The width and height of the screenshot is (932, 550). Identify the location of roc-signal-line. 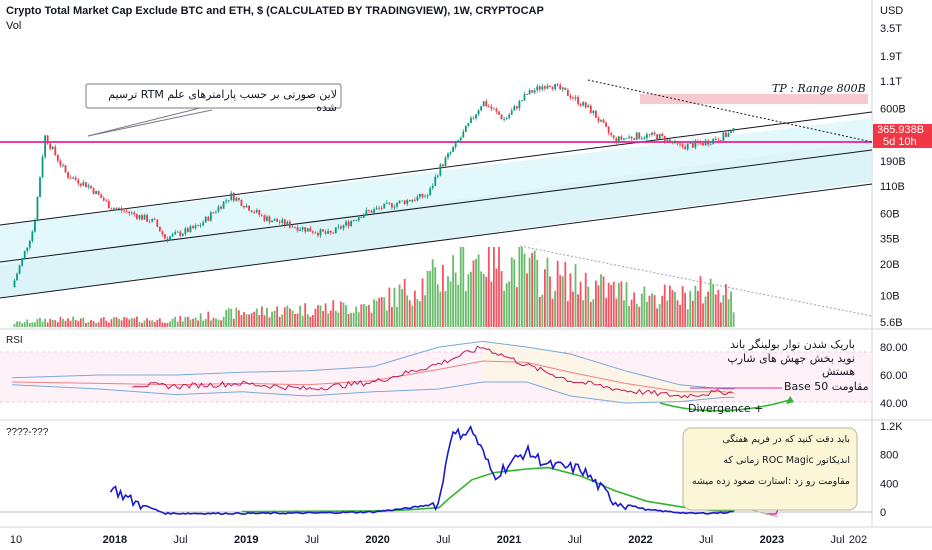
(488, 489).